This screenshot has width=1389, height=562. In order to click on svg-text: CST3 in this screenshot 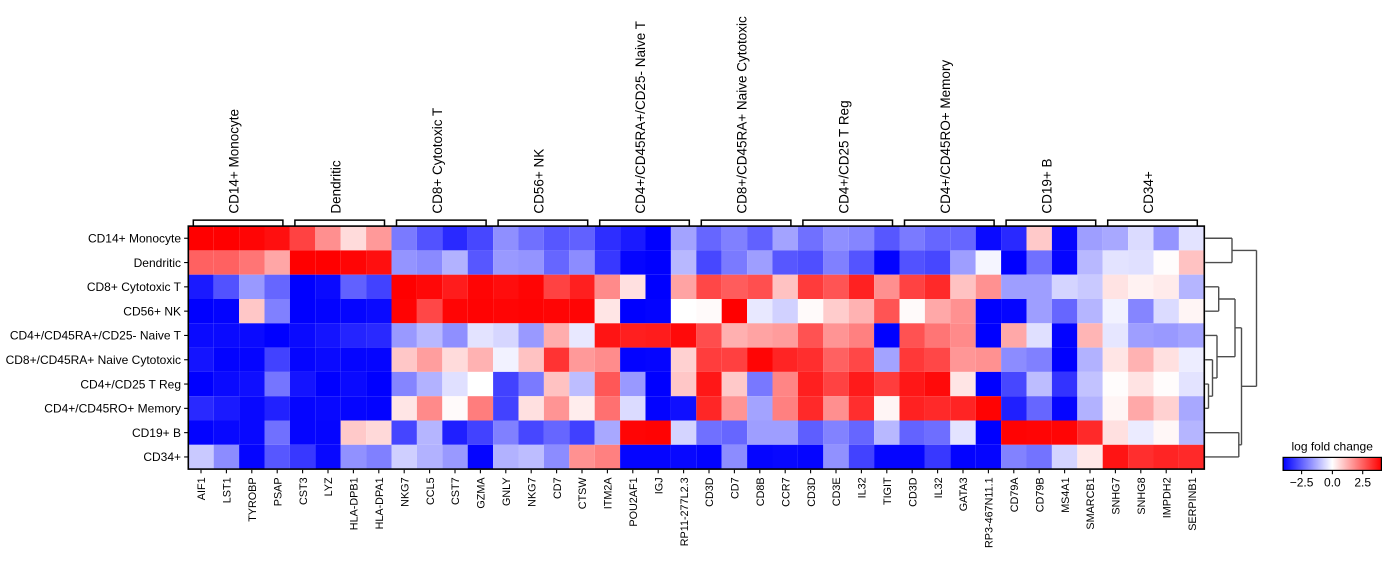, I will do `click(304, 491)`.